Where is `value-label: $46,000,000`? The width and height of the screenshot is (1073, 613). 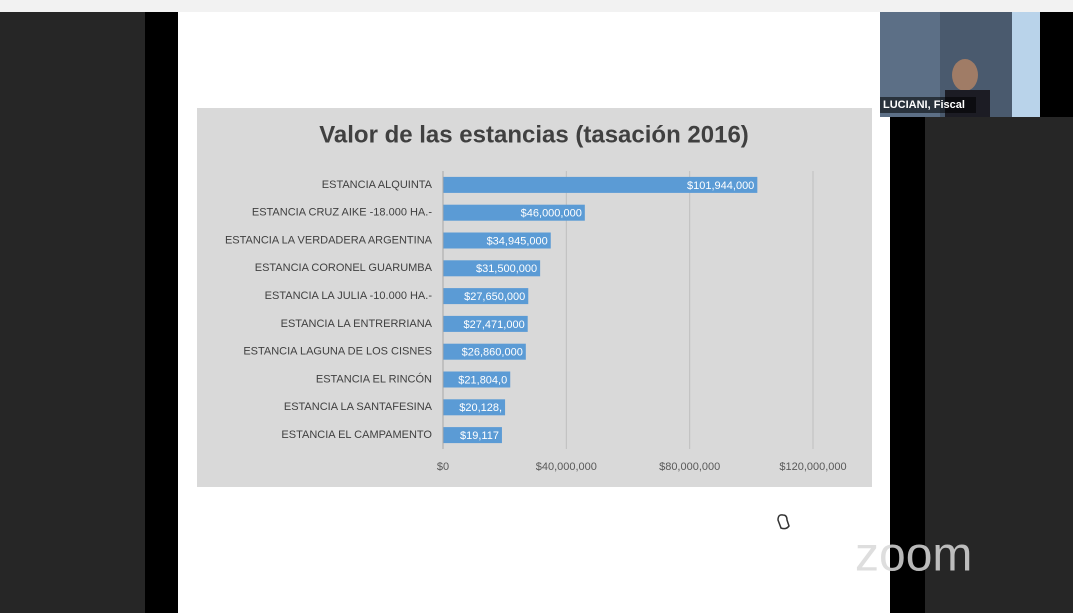
value-label: $46,000,000 is located at coordinates (551, 214).